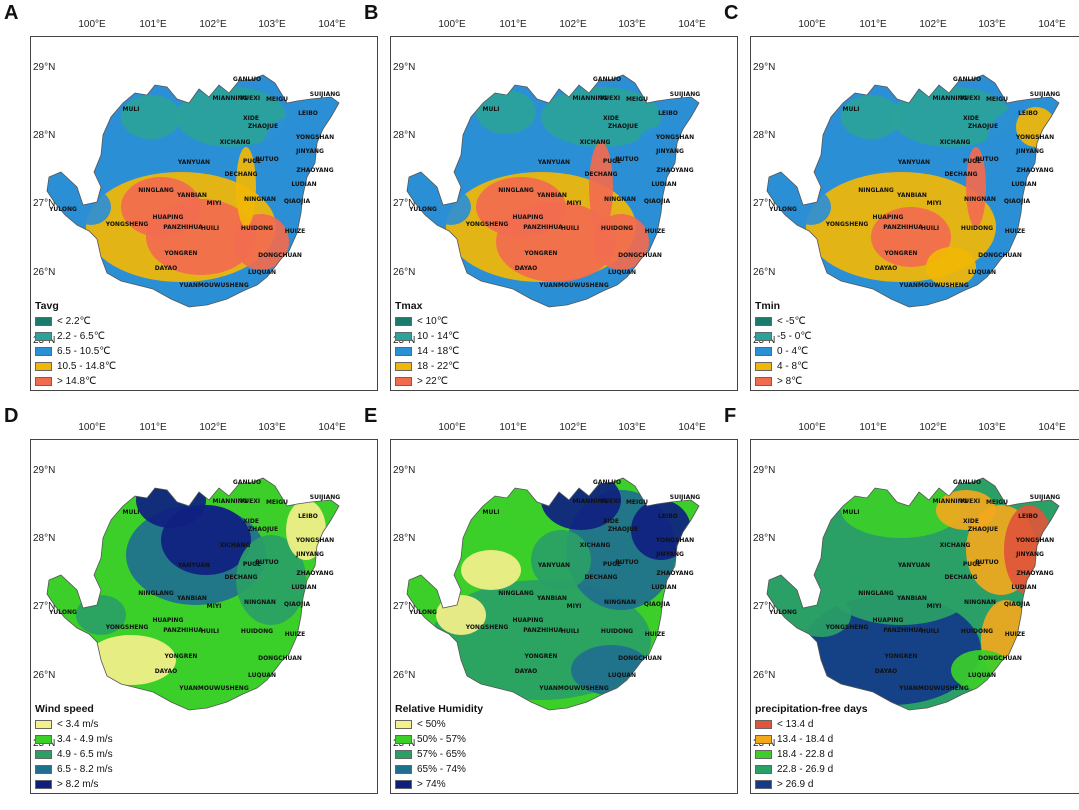 The width and height of the screenshot is (1079, 810). What do you see at coordinates (78, 784) in the screenshot?
I see `legend-label: > 8.2 m/s` at bounding box center [78, 784].